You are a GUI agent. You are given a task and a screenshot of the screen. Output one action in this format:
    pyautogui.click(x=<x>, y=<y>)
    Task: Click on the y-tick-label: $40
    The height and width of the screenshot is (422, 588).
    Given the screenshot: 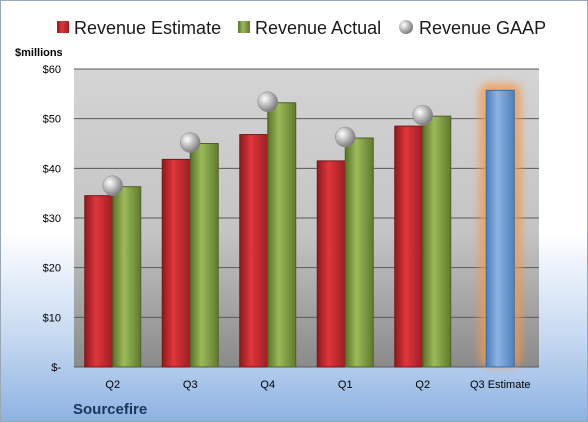 What is the action you would take?
    pyautogui.click(x=52, y=169)
    